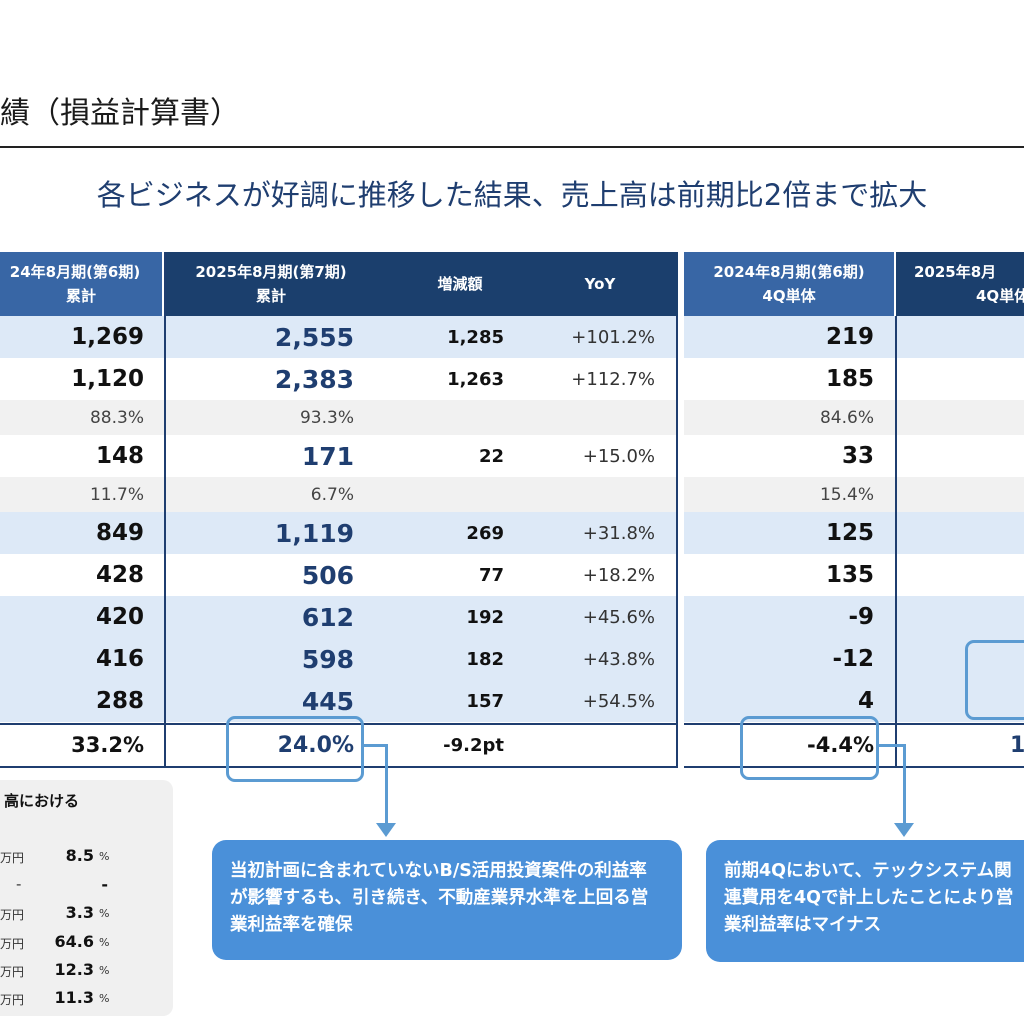  I want to click on cell-prev-cumulative: 33.2%, so click(107, 745).